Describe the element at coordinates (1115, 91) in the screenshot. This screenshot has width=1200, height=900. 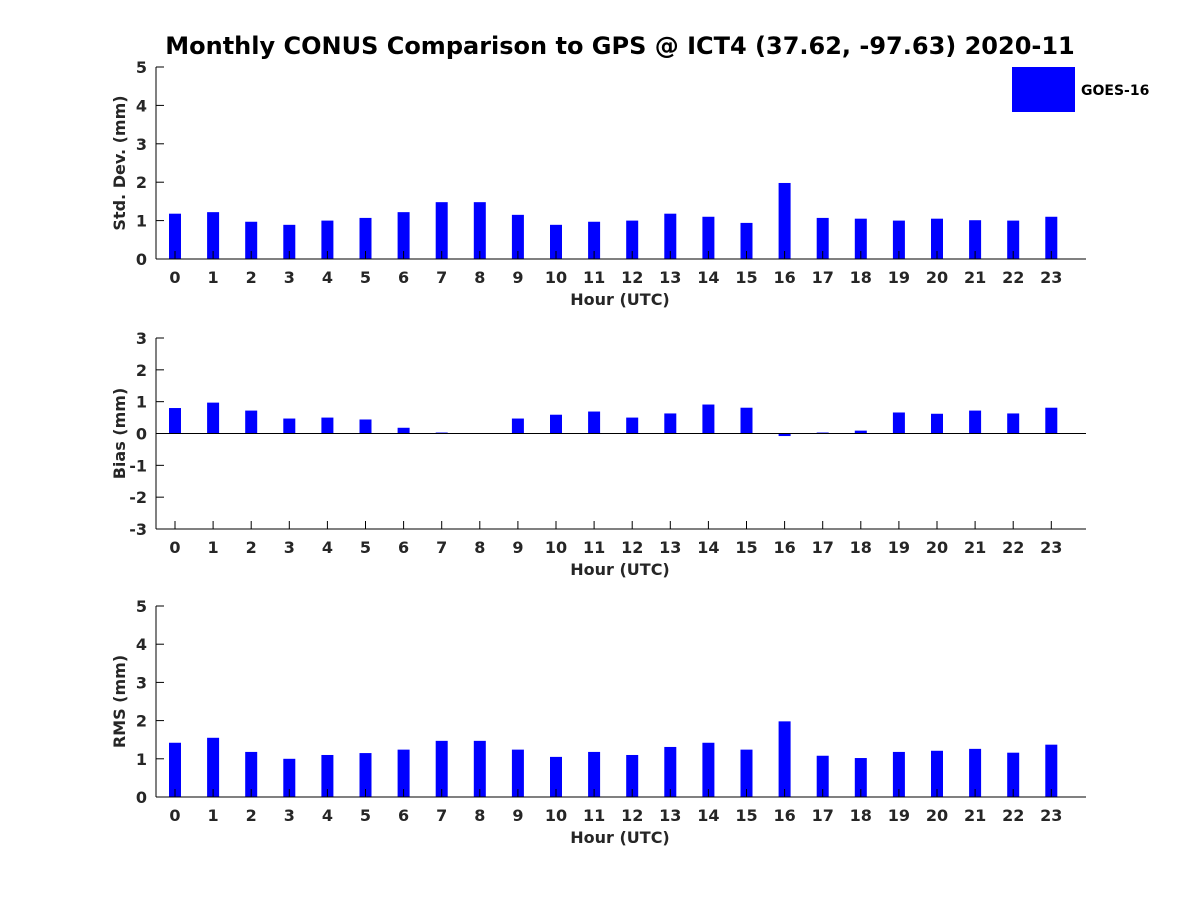
I see `legend-label: GOES-16` at that location.